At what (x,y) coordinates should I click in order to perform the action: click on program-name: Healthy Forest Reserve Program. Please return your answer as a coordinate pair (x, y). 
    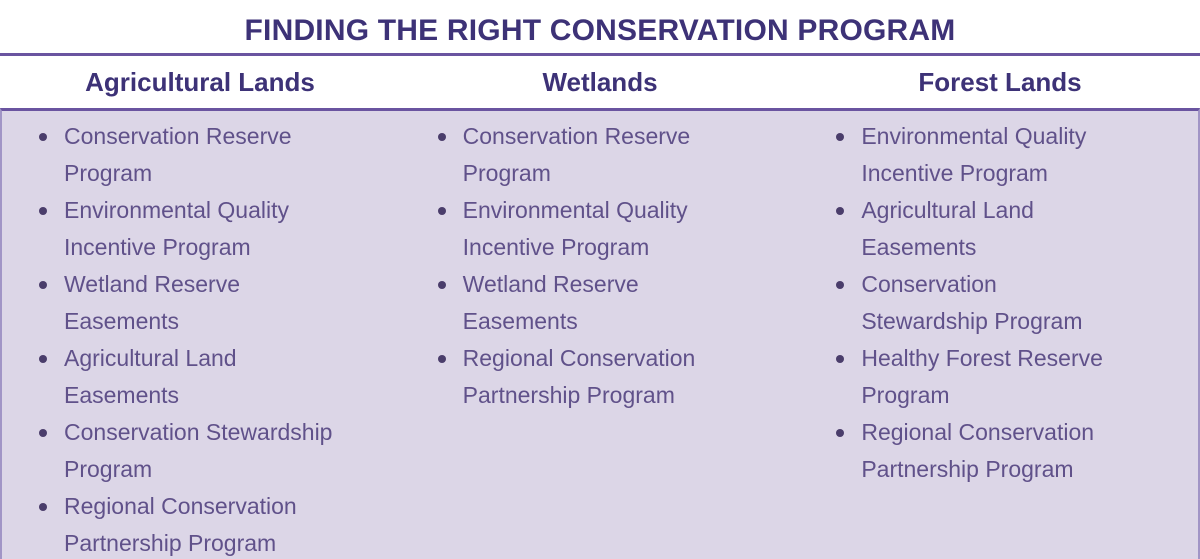
    Looking at the image, I should click on (982, 376).